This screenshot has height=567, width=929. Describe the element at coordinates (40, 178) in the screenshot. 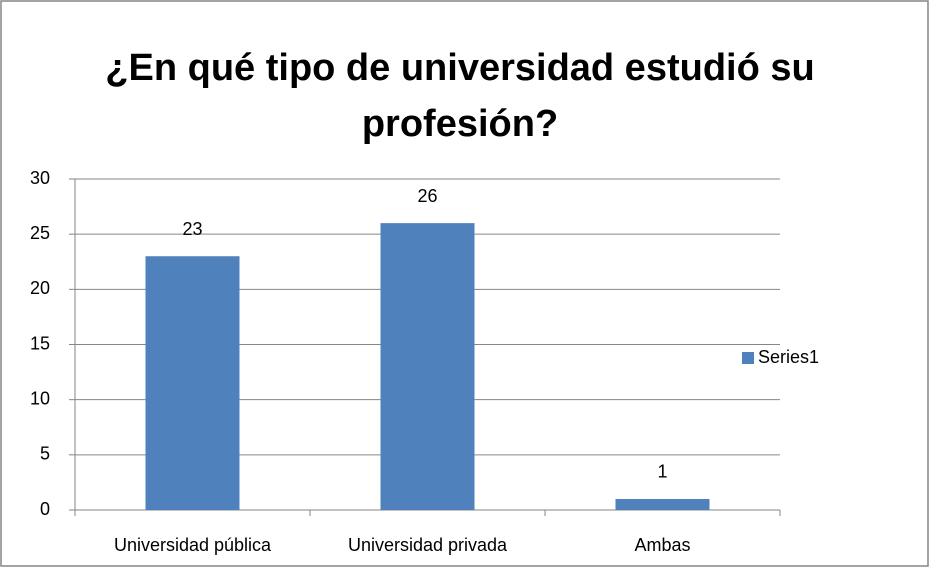

I see `y-tick-label: 30` at that location.